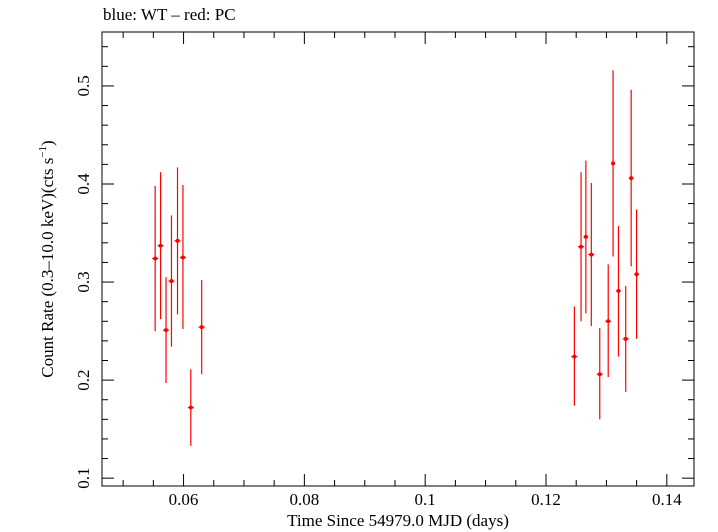 Image resolution: width=718 pixels, height=532 pixels. Describe the element at coordinates (398, 520) in the screenshot. I see `x-axis-label: Time Since 54979.0 MJD (days)` at that location.